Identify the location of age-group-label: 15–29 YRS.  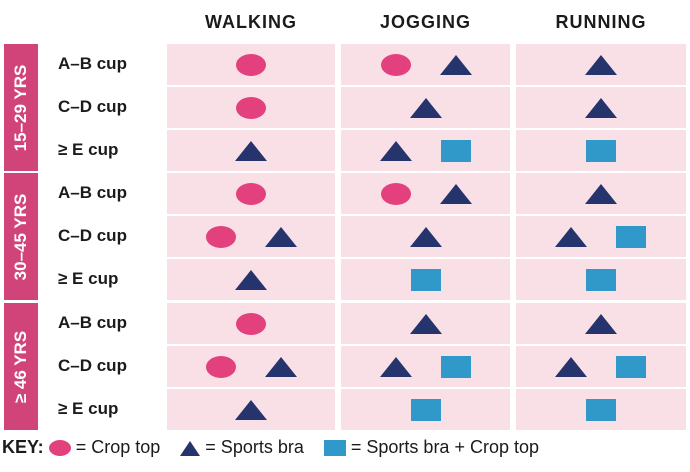
(21, 107).